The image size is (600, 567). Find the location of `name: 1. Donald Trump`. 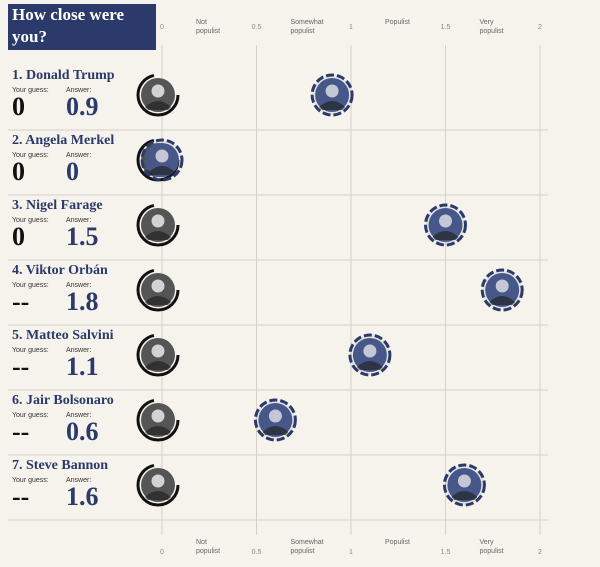

name: 1. Donald Trump is located at coordinates (63, 75).